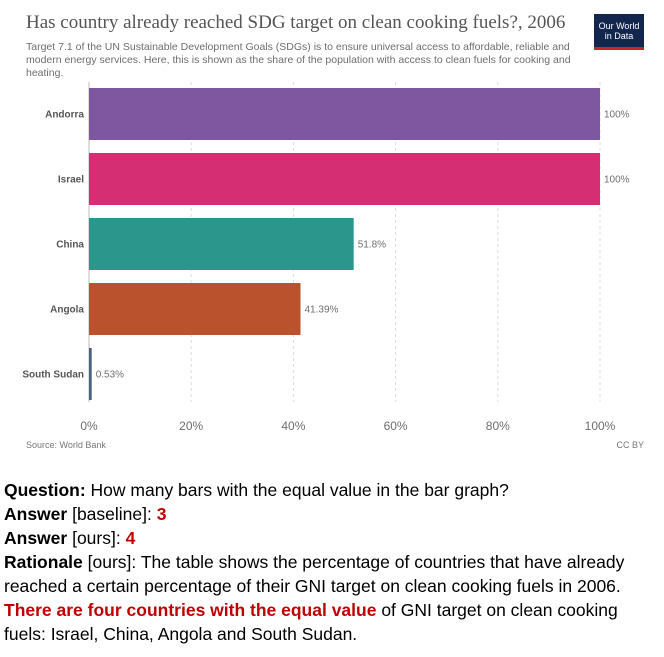 The height and width of the screenshot is (657, 664). What do you see at coordinates (332, 538) in the screenshot?
I see `ours-answer-line: Answer [ours]: 4` at bounding box center [332, 538].